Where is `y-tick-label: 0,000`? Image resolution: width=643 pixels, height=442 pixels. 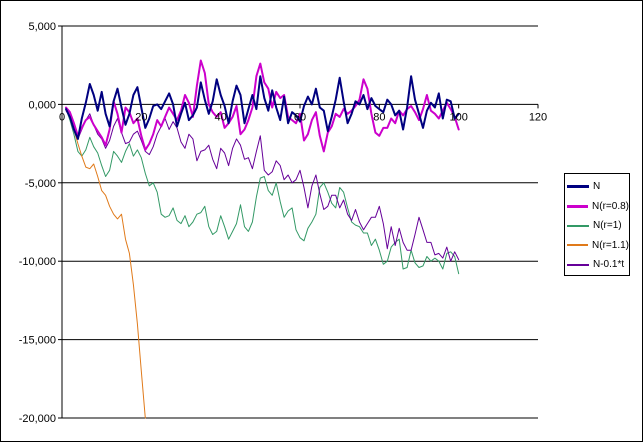 y-tick-label: 0,000 is located at coordinates (42, 105).